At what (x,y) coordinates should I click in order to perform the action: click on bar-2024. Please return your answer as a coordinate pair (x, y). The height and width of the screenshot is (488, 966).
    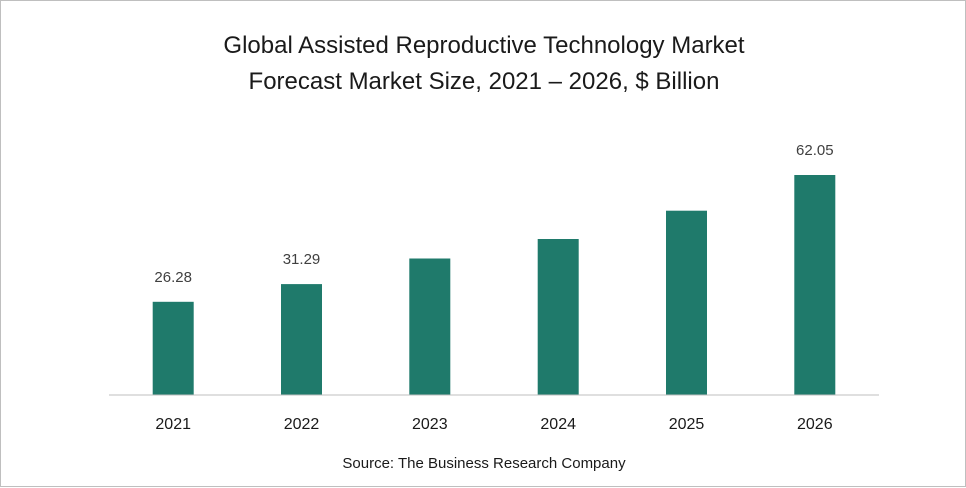
    Looking at the image, I should click on (558, 317).